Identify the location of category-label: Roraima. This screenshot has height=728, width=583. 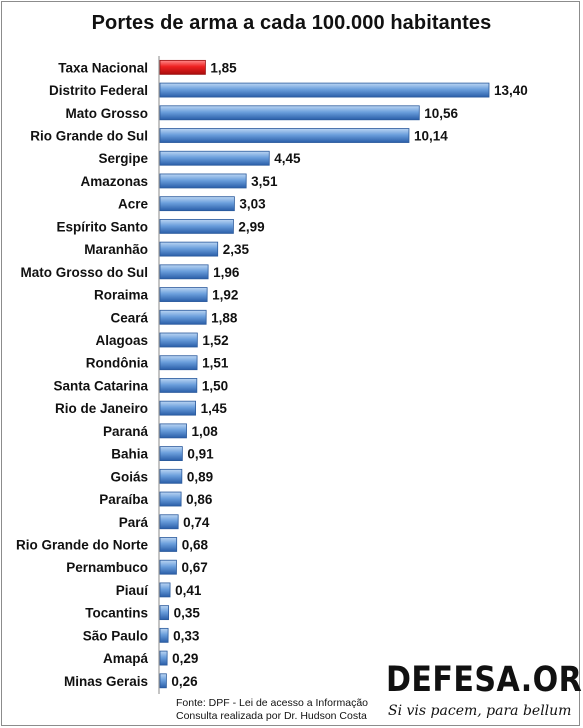
(121, 295).